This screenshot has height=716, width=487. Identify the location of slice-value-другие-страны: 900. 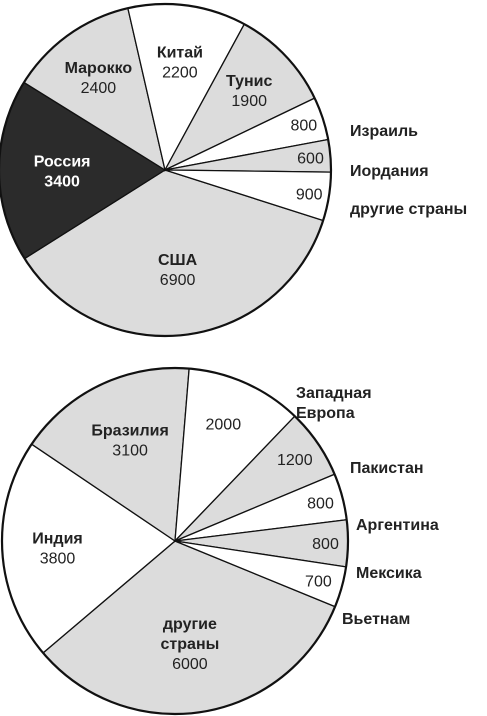
(309, 194).